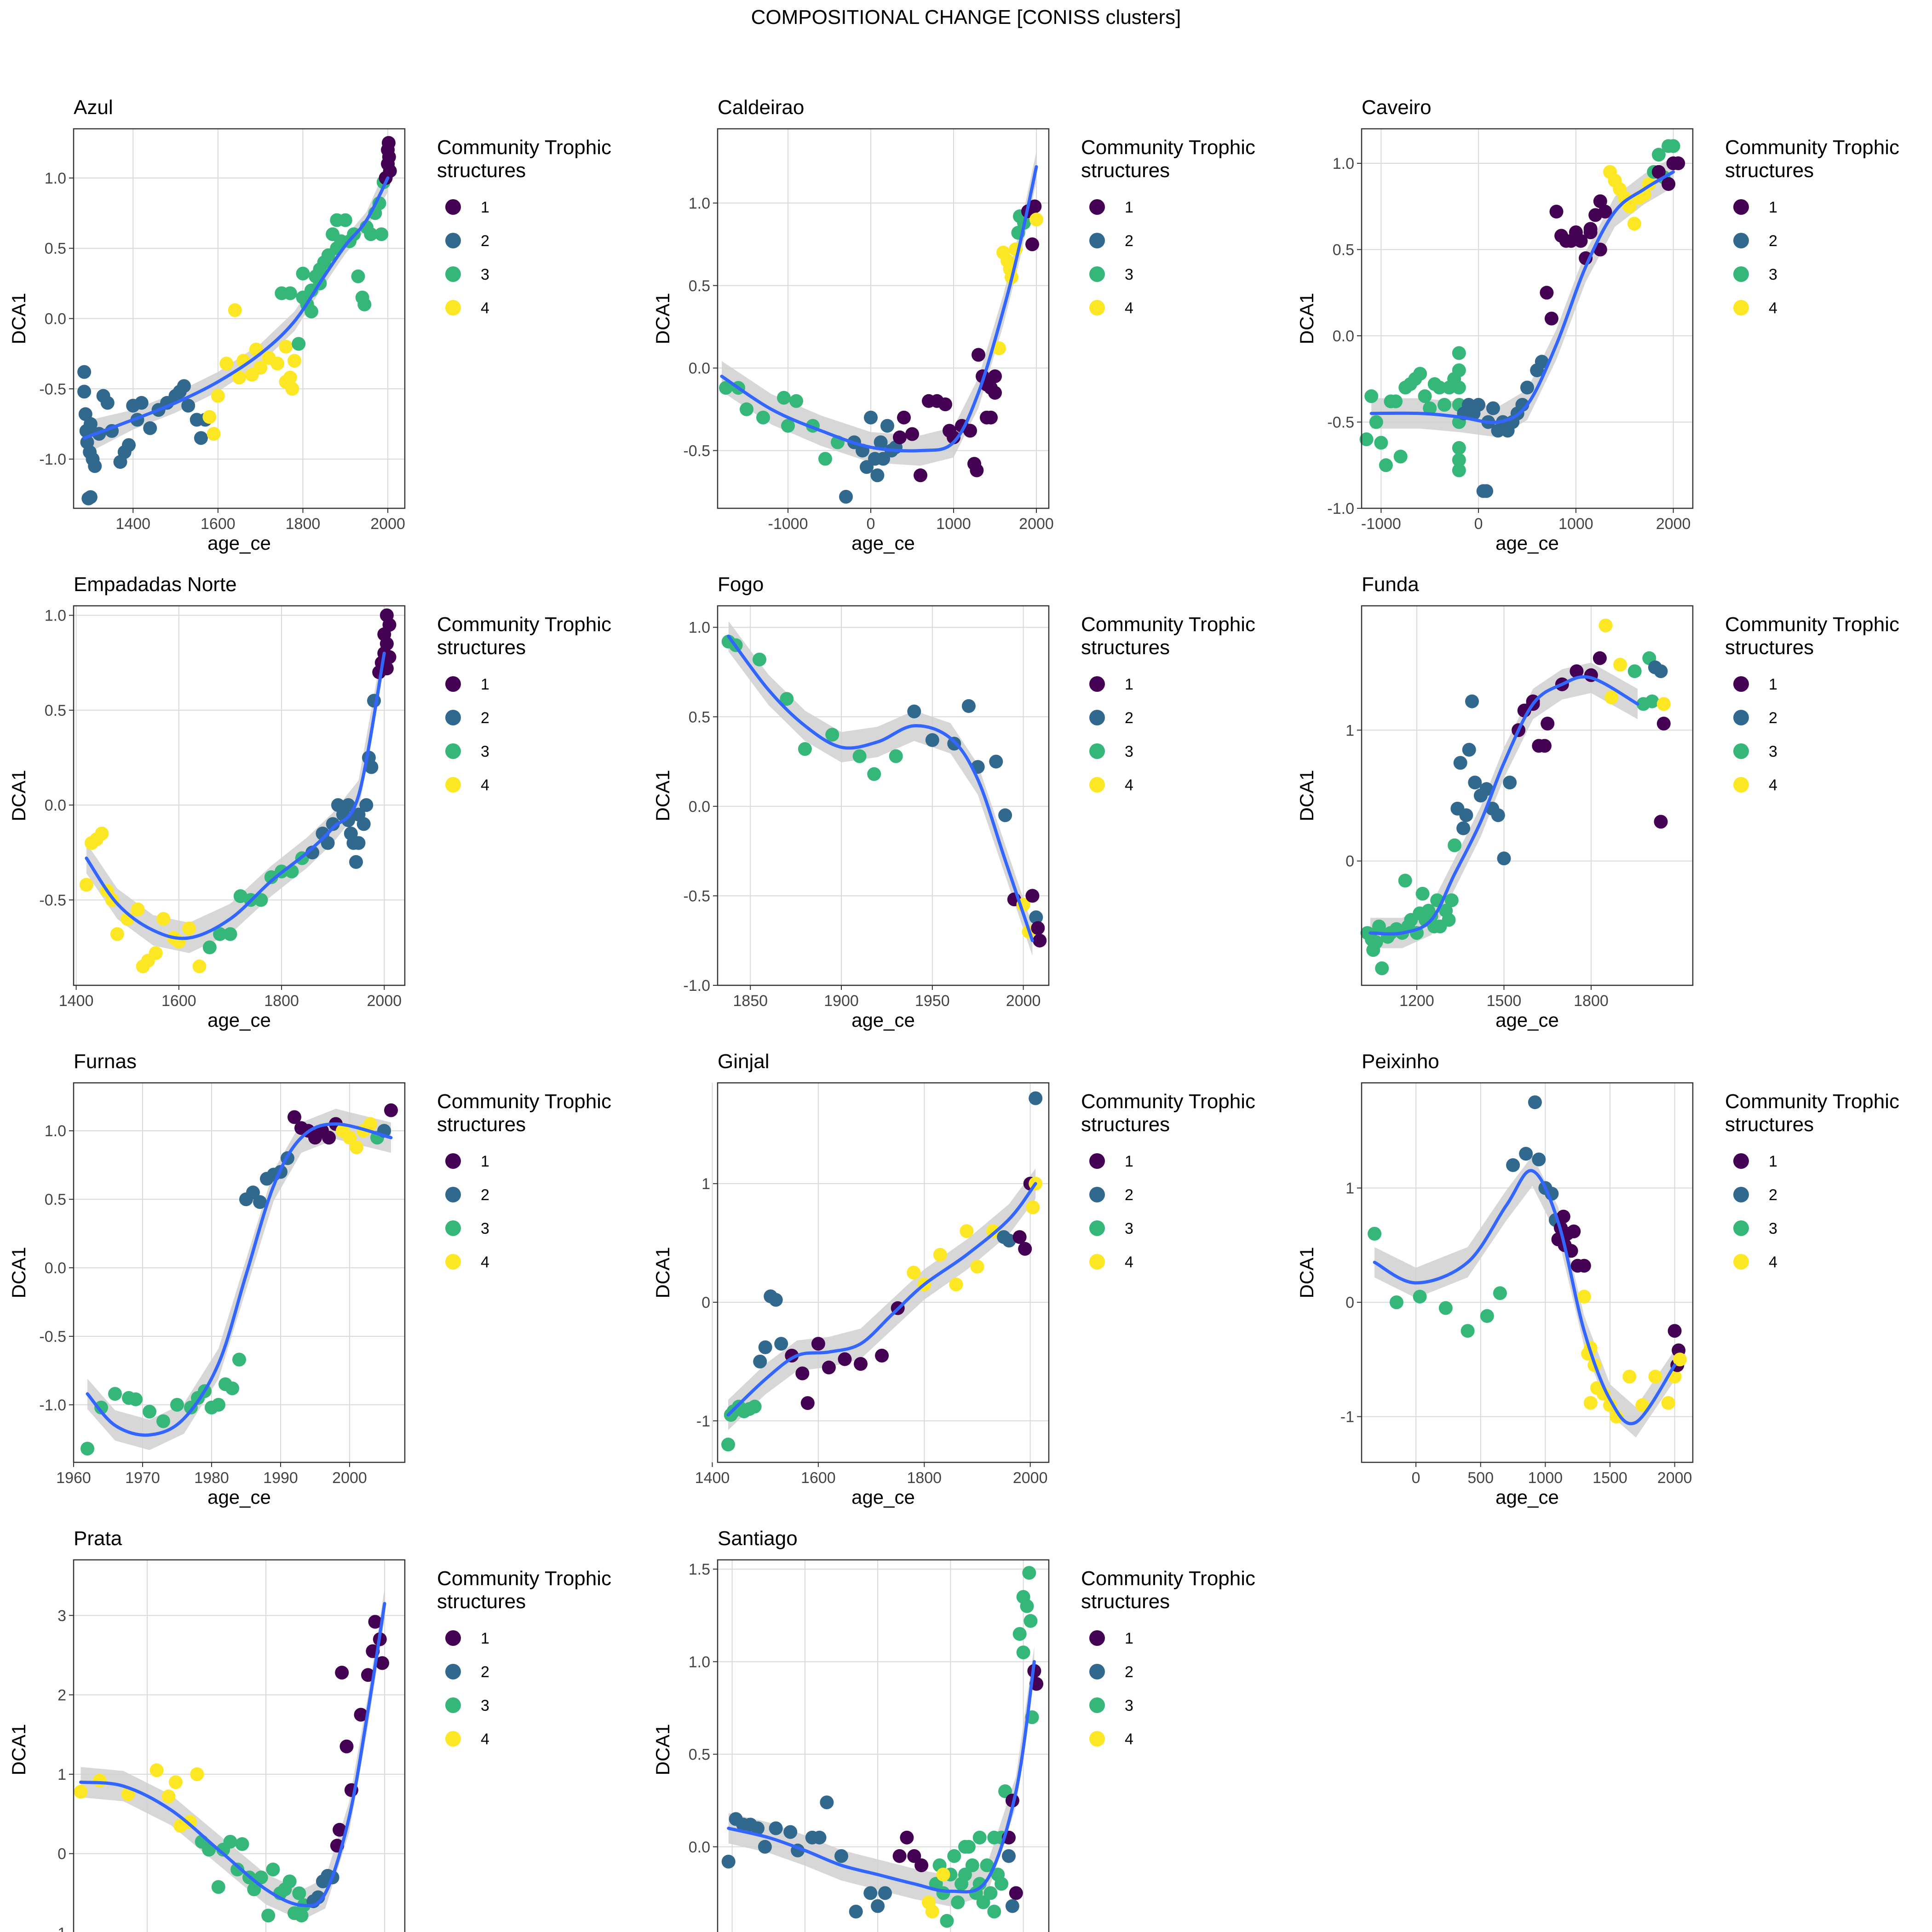 This screenshot has height=1932, width=1932. What do you see at coordinates (706, 1302) in the screenshot?
I see `y-tick-label: 0` at bounding box center [706, 1302].